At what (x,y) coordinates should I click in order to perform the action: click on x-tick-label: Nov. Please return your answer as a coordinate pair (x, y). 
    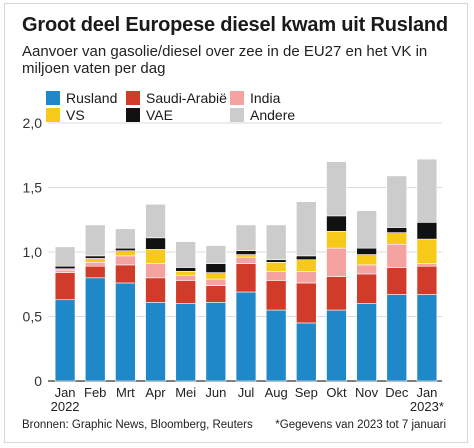
    Looking at the image, I should click on (367, 392).